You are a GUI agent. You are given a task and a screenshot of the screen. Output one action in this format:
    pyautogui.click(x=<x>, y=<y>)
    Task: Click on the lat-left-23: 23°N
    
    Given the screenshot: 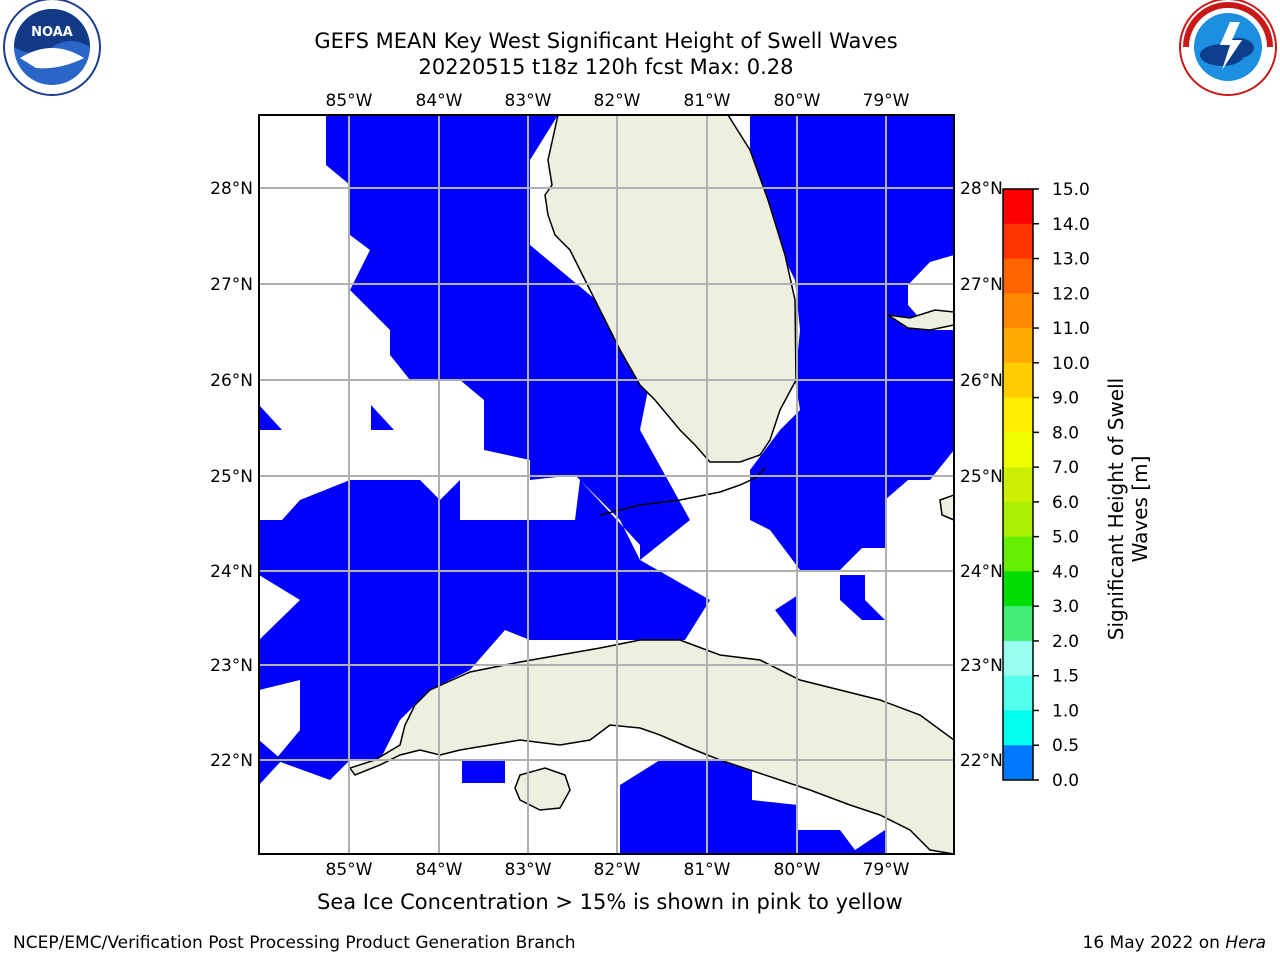 What is the action you would take?
    pyautogui.click(x=231, y=666)
    